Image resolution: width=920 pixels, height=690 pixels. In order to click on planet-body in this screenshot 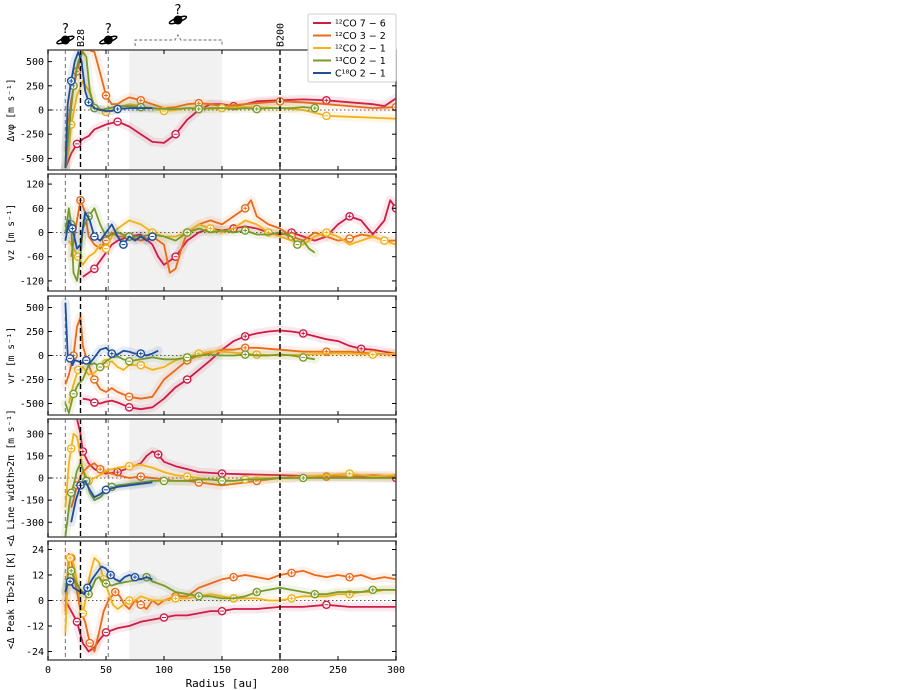, I will do `click(108, 40)`.